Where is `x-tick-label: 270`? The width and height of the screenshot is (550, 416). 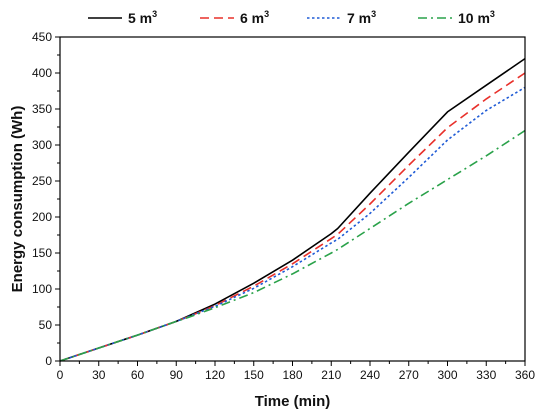
x-tick-label: 270 is located at coordinates (409, 375).